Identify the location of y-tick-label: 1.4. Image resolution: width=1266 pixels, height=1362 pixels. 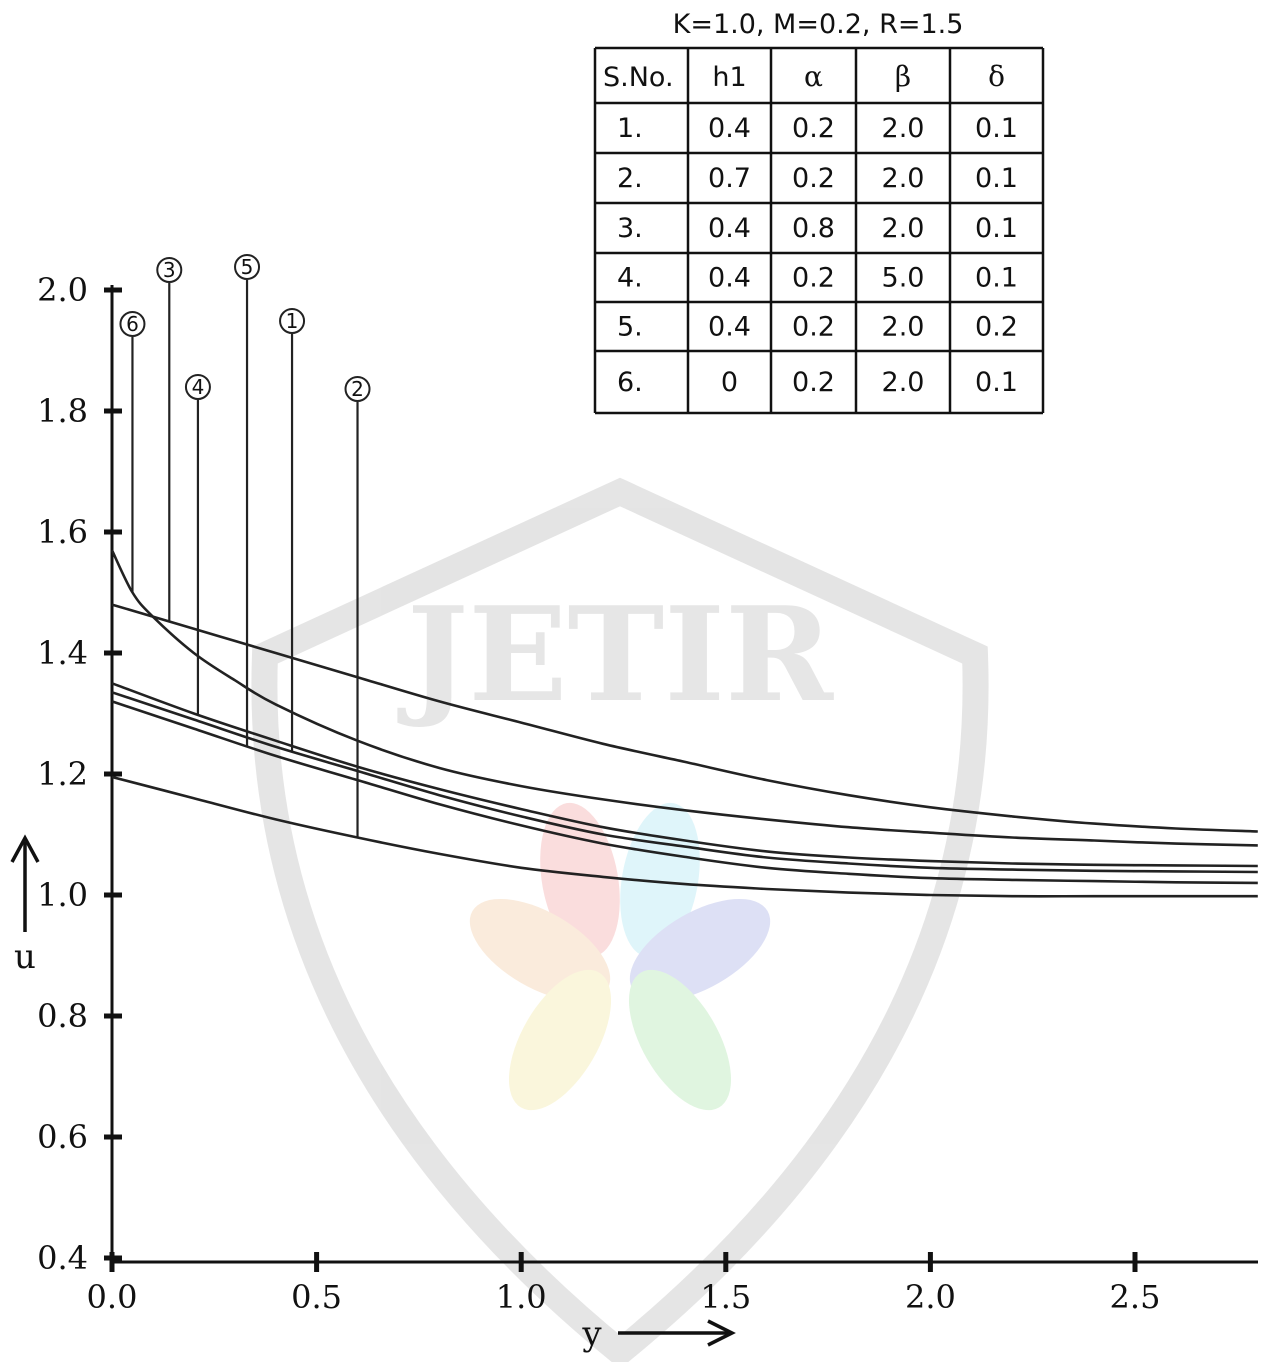
(62, 653).